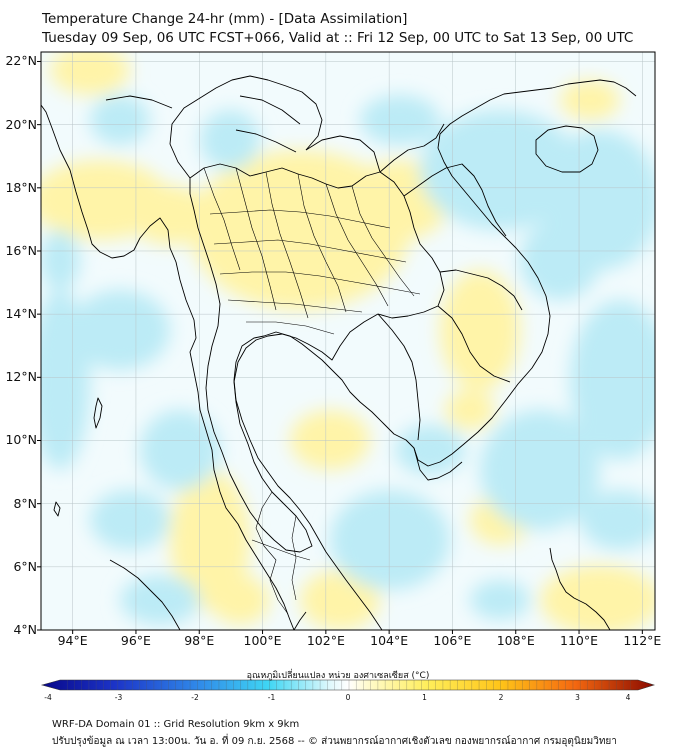  I want to click on coastline-sumatra, so click(145, 594).